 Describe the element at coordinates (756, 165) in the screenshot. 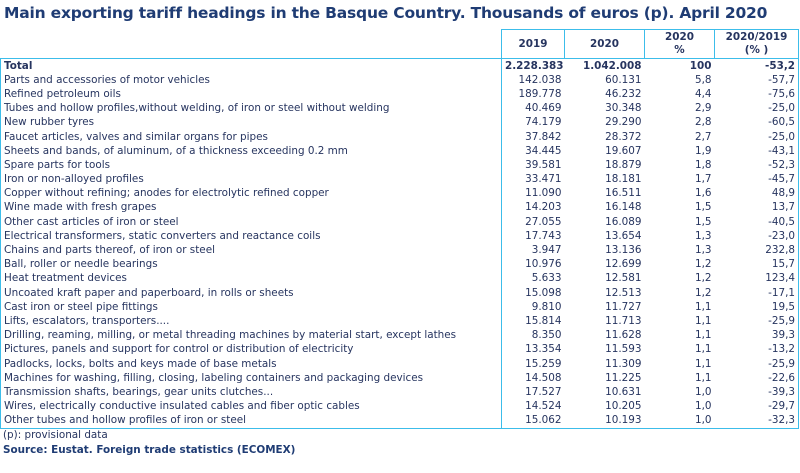

I see `value-change: -52,3` at that location.